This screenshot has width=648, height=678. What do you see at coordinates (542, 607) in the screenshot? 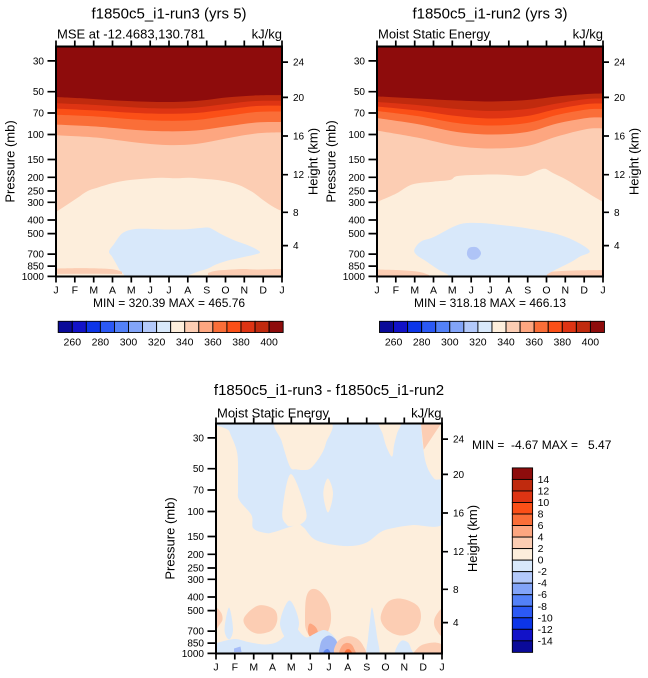
I see `svg-text: -8` at bounding box center [542, 607].